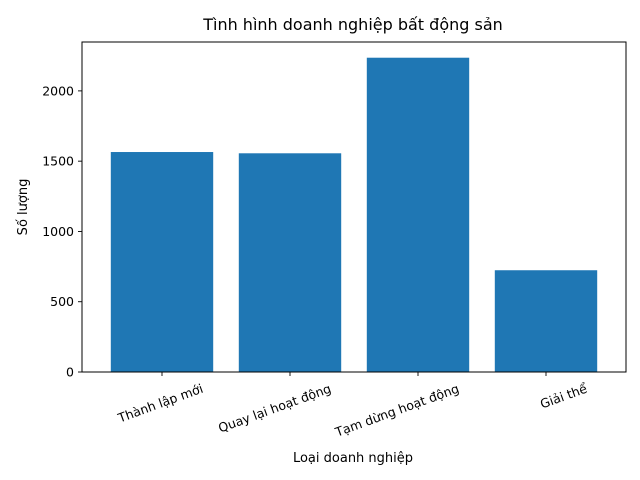 This screenshot has width=640, height=480. What do you see at coordinates (352, 24) in the screenshot?
I see `chart-title: Tình hình doanh nghiệp bất động sản` at bounding box center [352, 24].